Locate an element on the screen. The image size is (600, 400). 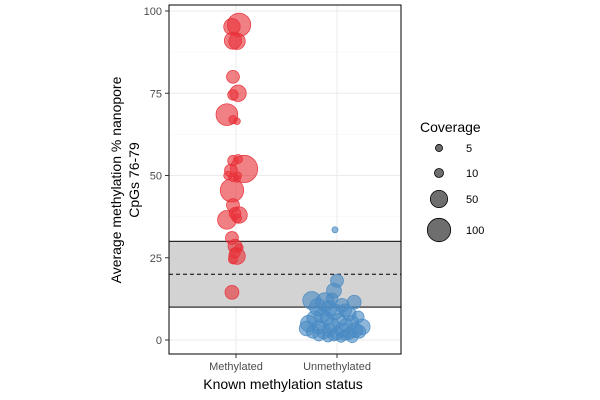
x-tick-label: Unmethylated is located at coordinates (337, 367).